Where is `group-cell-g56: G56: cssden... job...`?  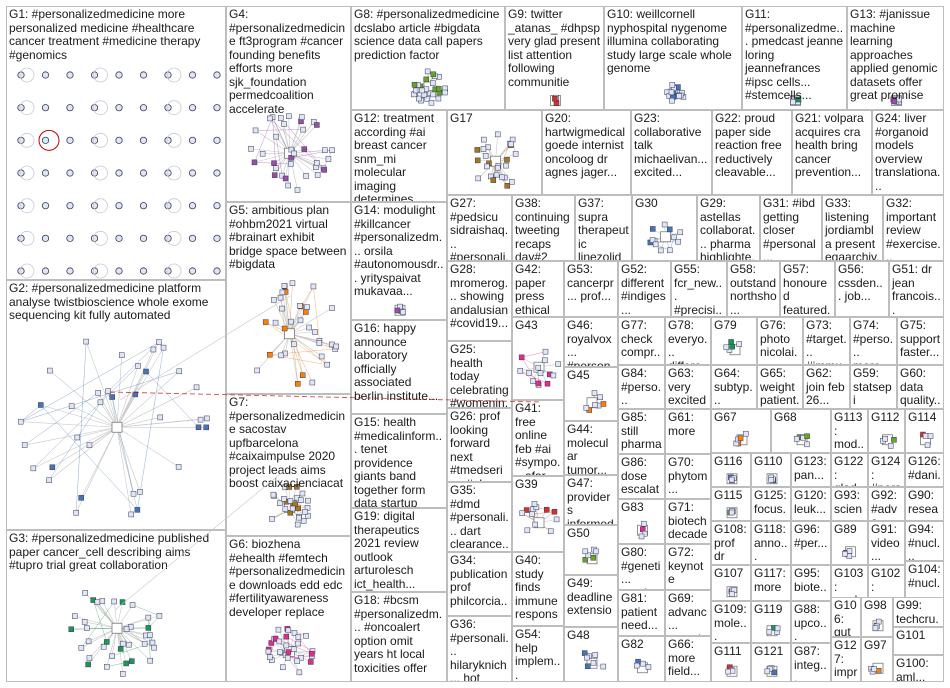
group-cell-g56: G56: cssden... job... is located at coordinates (862, 289).